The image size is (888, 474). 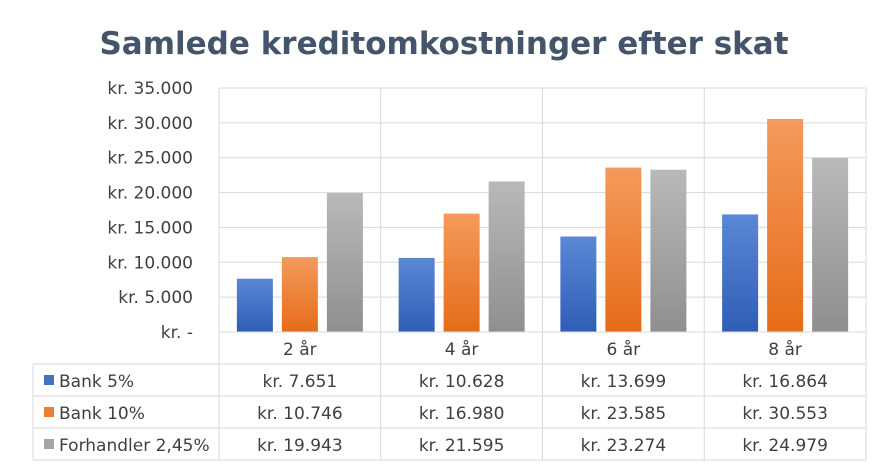 I want to click on value-cell: kr. 16.980, so click(x=462, y=414).